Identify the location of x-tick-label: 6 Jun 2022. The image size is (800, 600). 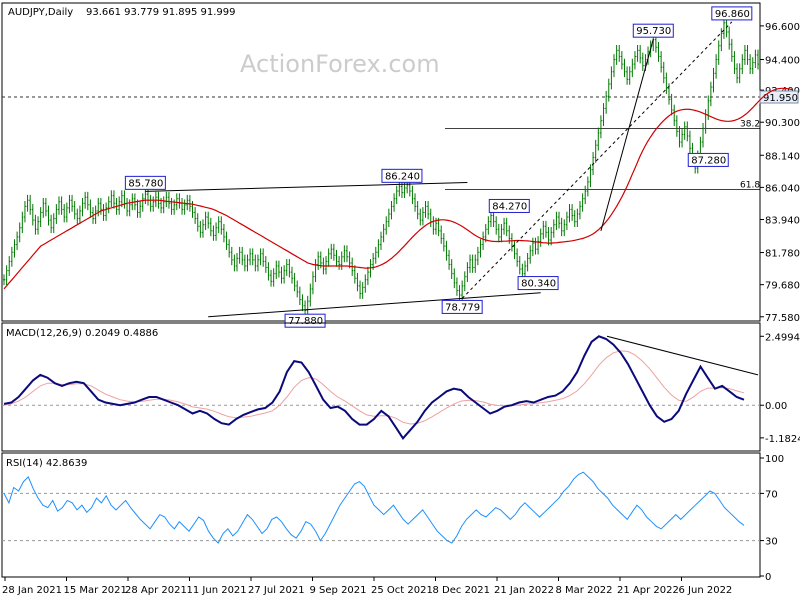
(706, 590).